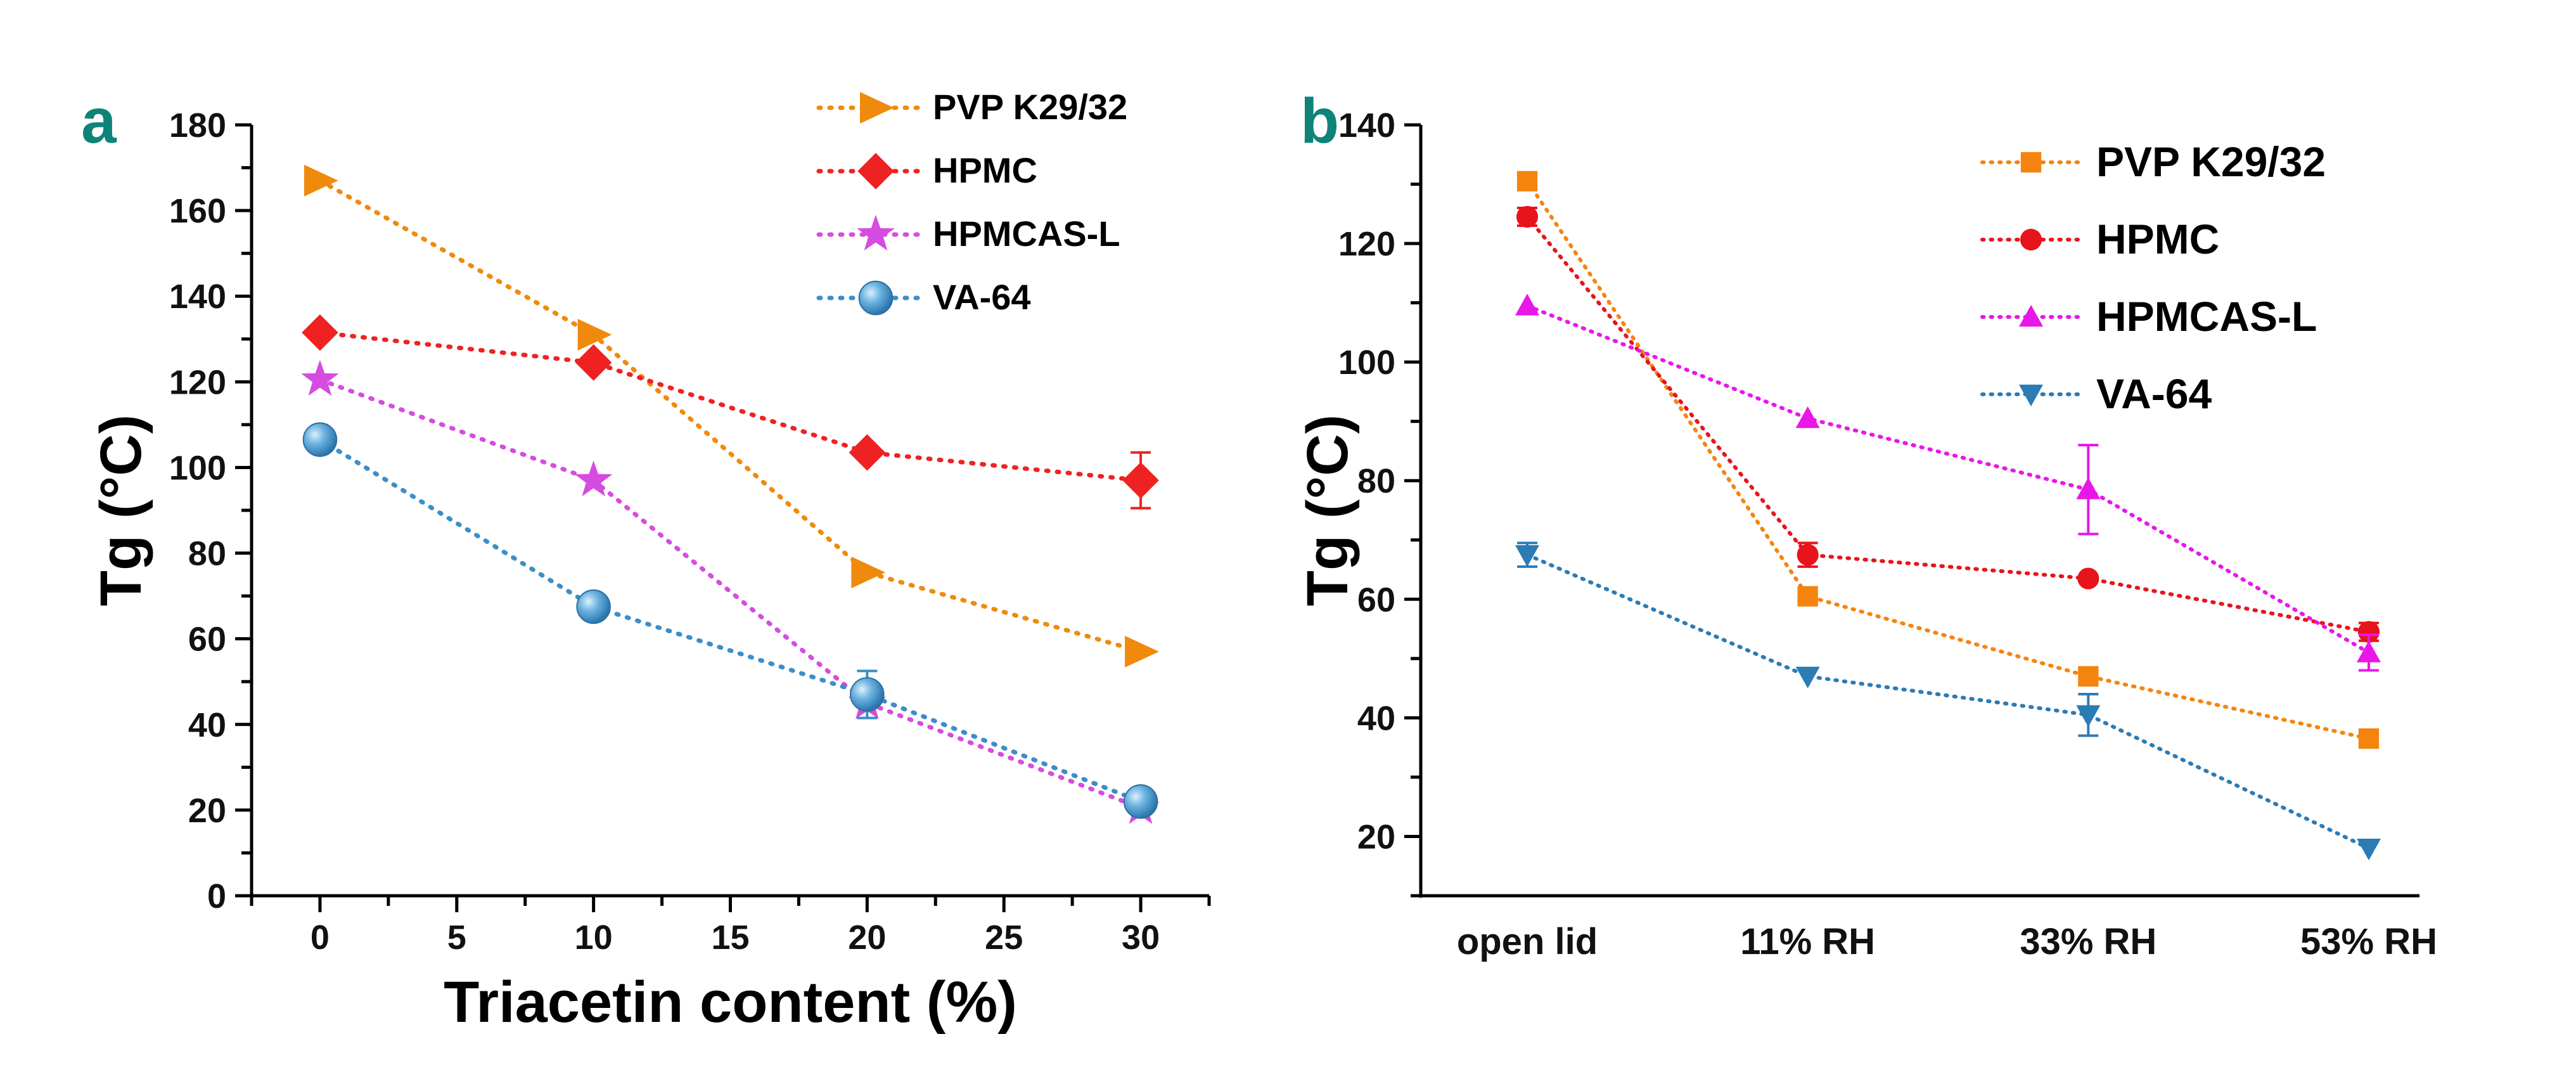 Image resolution: width=2576 pixels, height=1065 pixels. Describe the element at coordinates (456, 938) in the screenshot. I see `x-tick-label: 5` at that location.